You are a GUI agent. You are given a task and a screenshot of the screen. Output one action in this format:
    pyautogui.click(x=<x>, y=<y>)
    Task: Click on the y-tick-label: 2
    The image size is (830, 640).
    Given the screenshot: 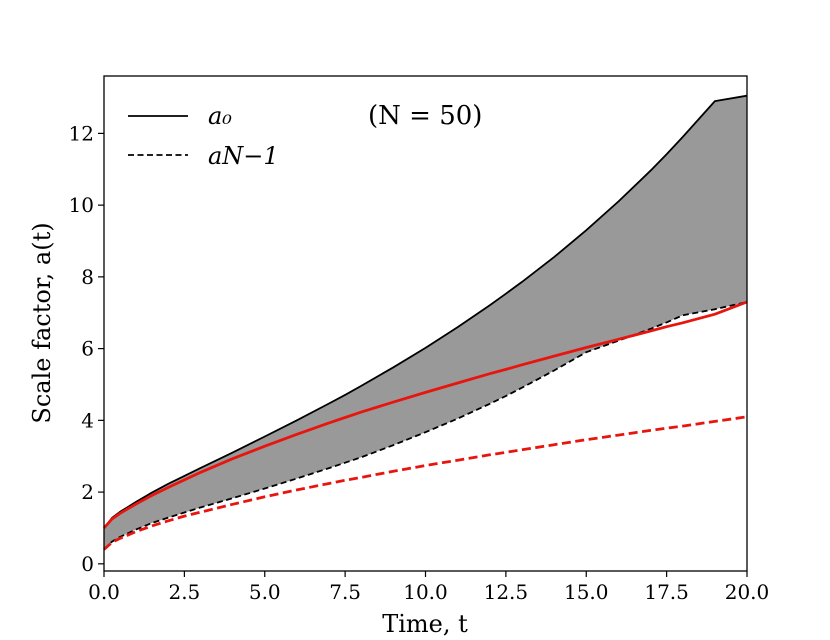 What is the action you would take?
    pyautogui.click(x=87, y=492)
    